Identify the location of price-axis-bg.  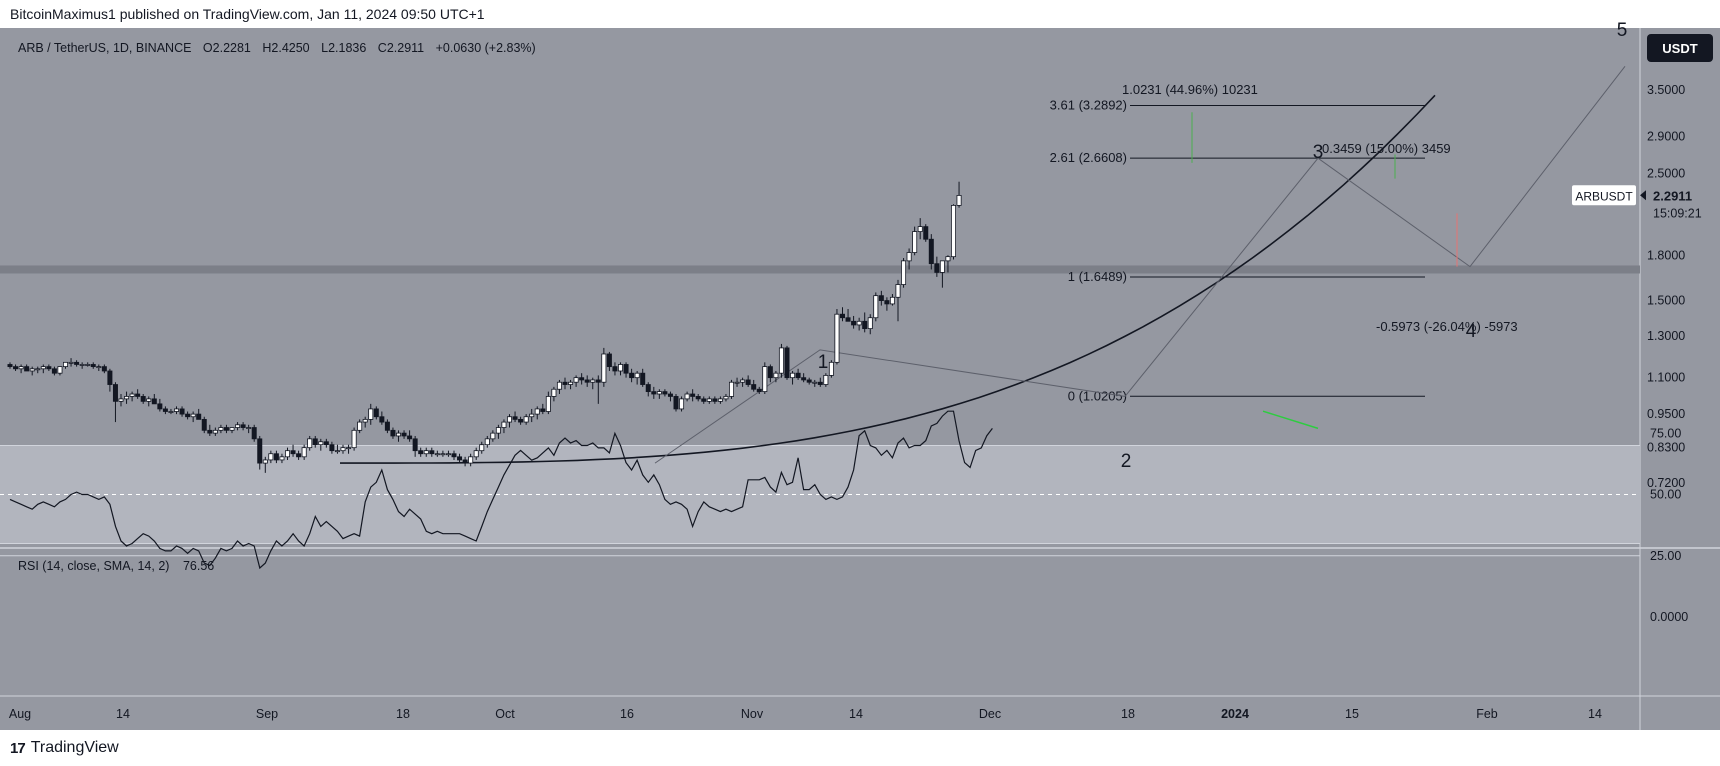
(1680, 379).